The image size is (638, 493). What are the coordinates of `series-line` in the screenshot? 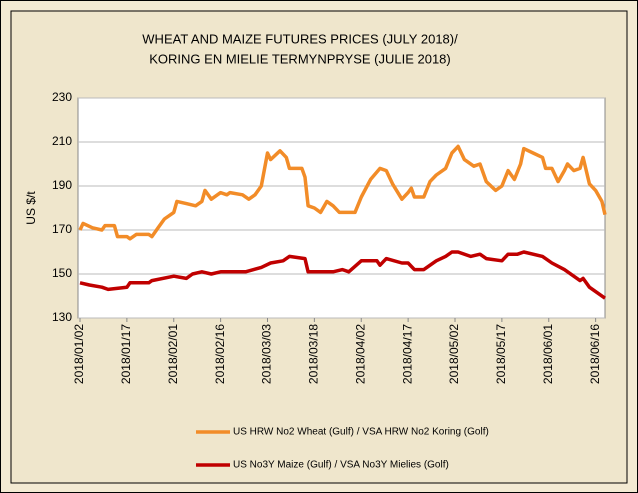 It's located at (343, 275).